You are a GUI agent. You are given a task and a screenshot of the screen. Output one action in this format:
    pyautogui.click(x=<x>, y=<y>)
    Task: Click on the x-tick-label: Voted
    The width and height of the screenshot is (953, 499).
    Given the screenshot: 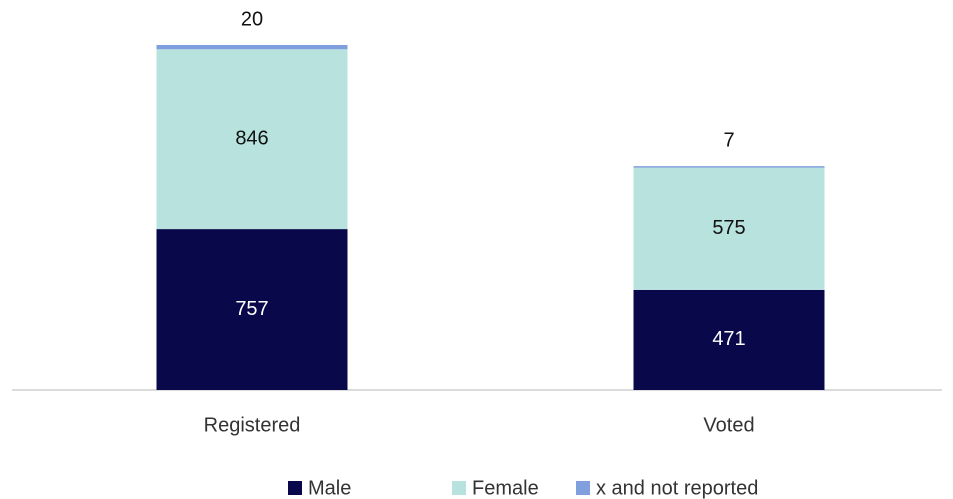 What is the action you would take?
    pyautogui.click(x=728, y=425)
    